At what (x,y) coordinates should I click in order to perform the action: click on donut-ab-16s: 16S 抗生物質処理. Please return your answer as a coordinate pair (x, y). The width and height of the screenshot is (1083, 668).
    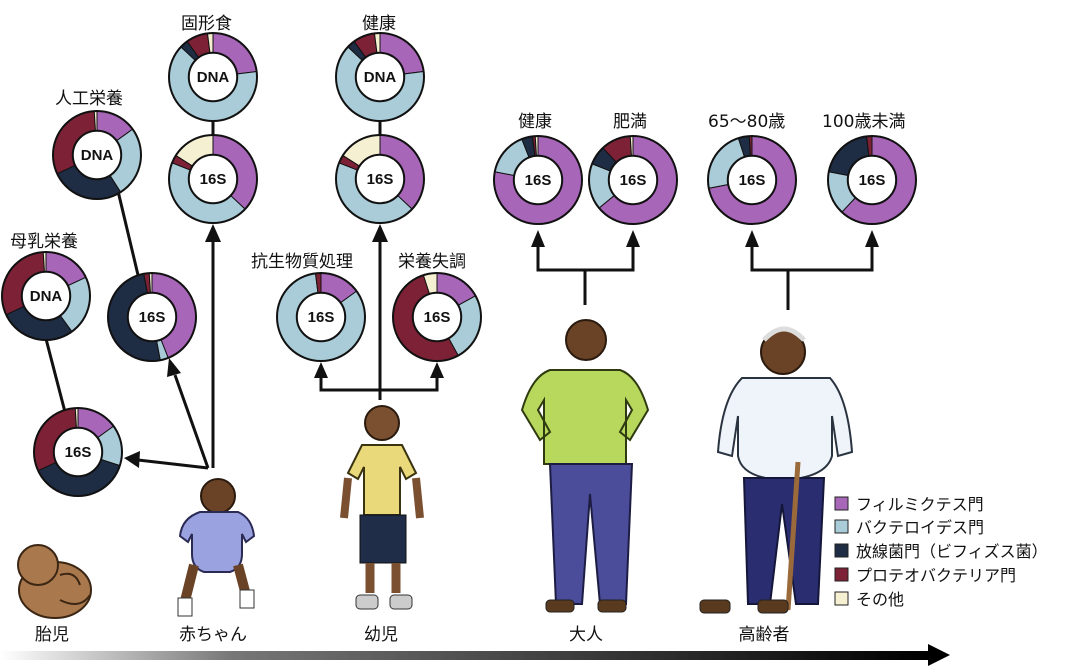
    Looking at the image, I should click on (308, 307).